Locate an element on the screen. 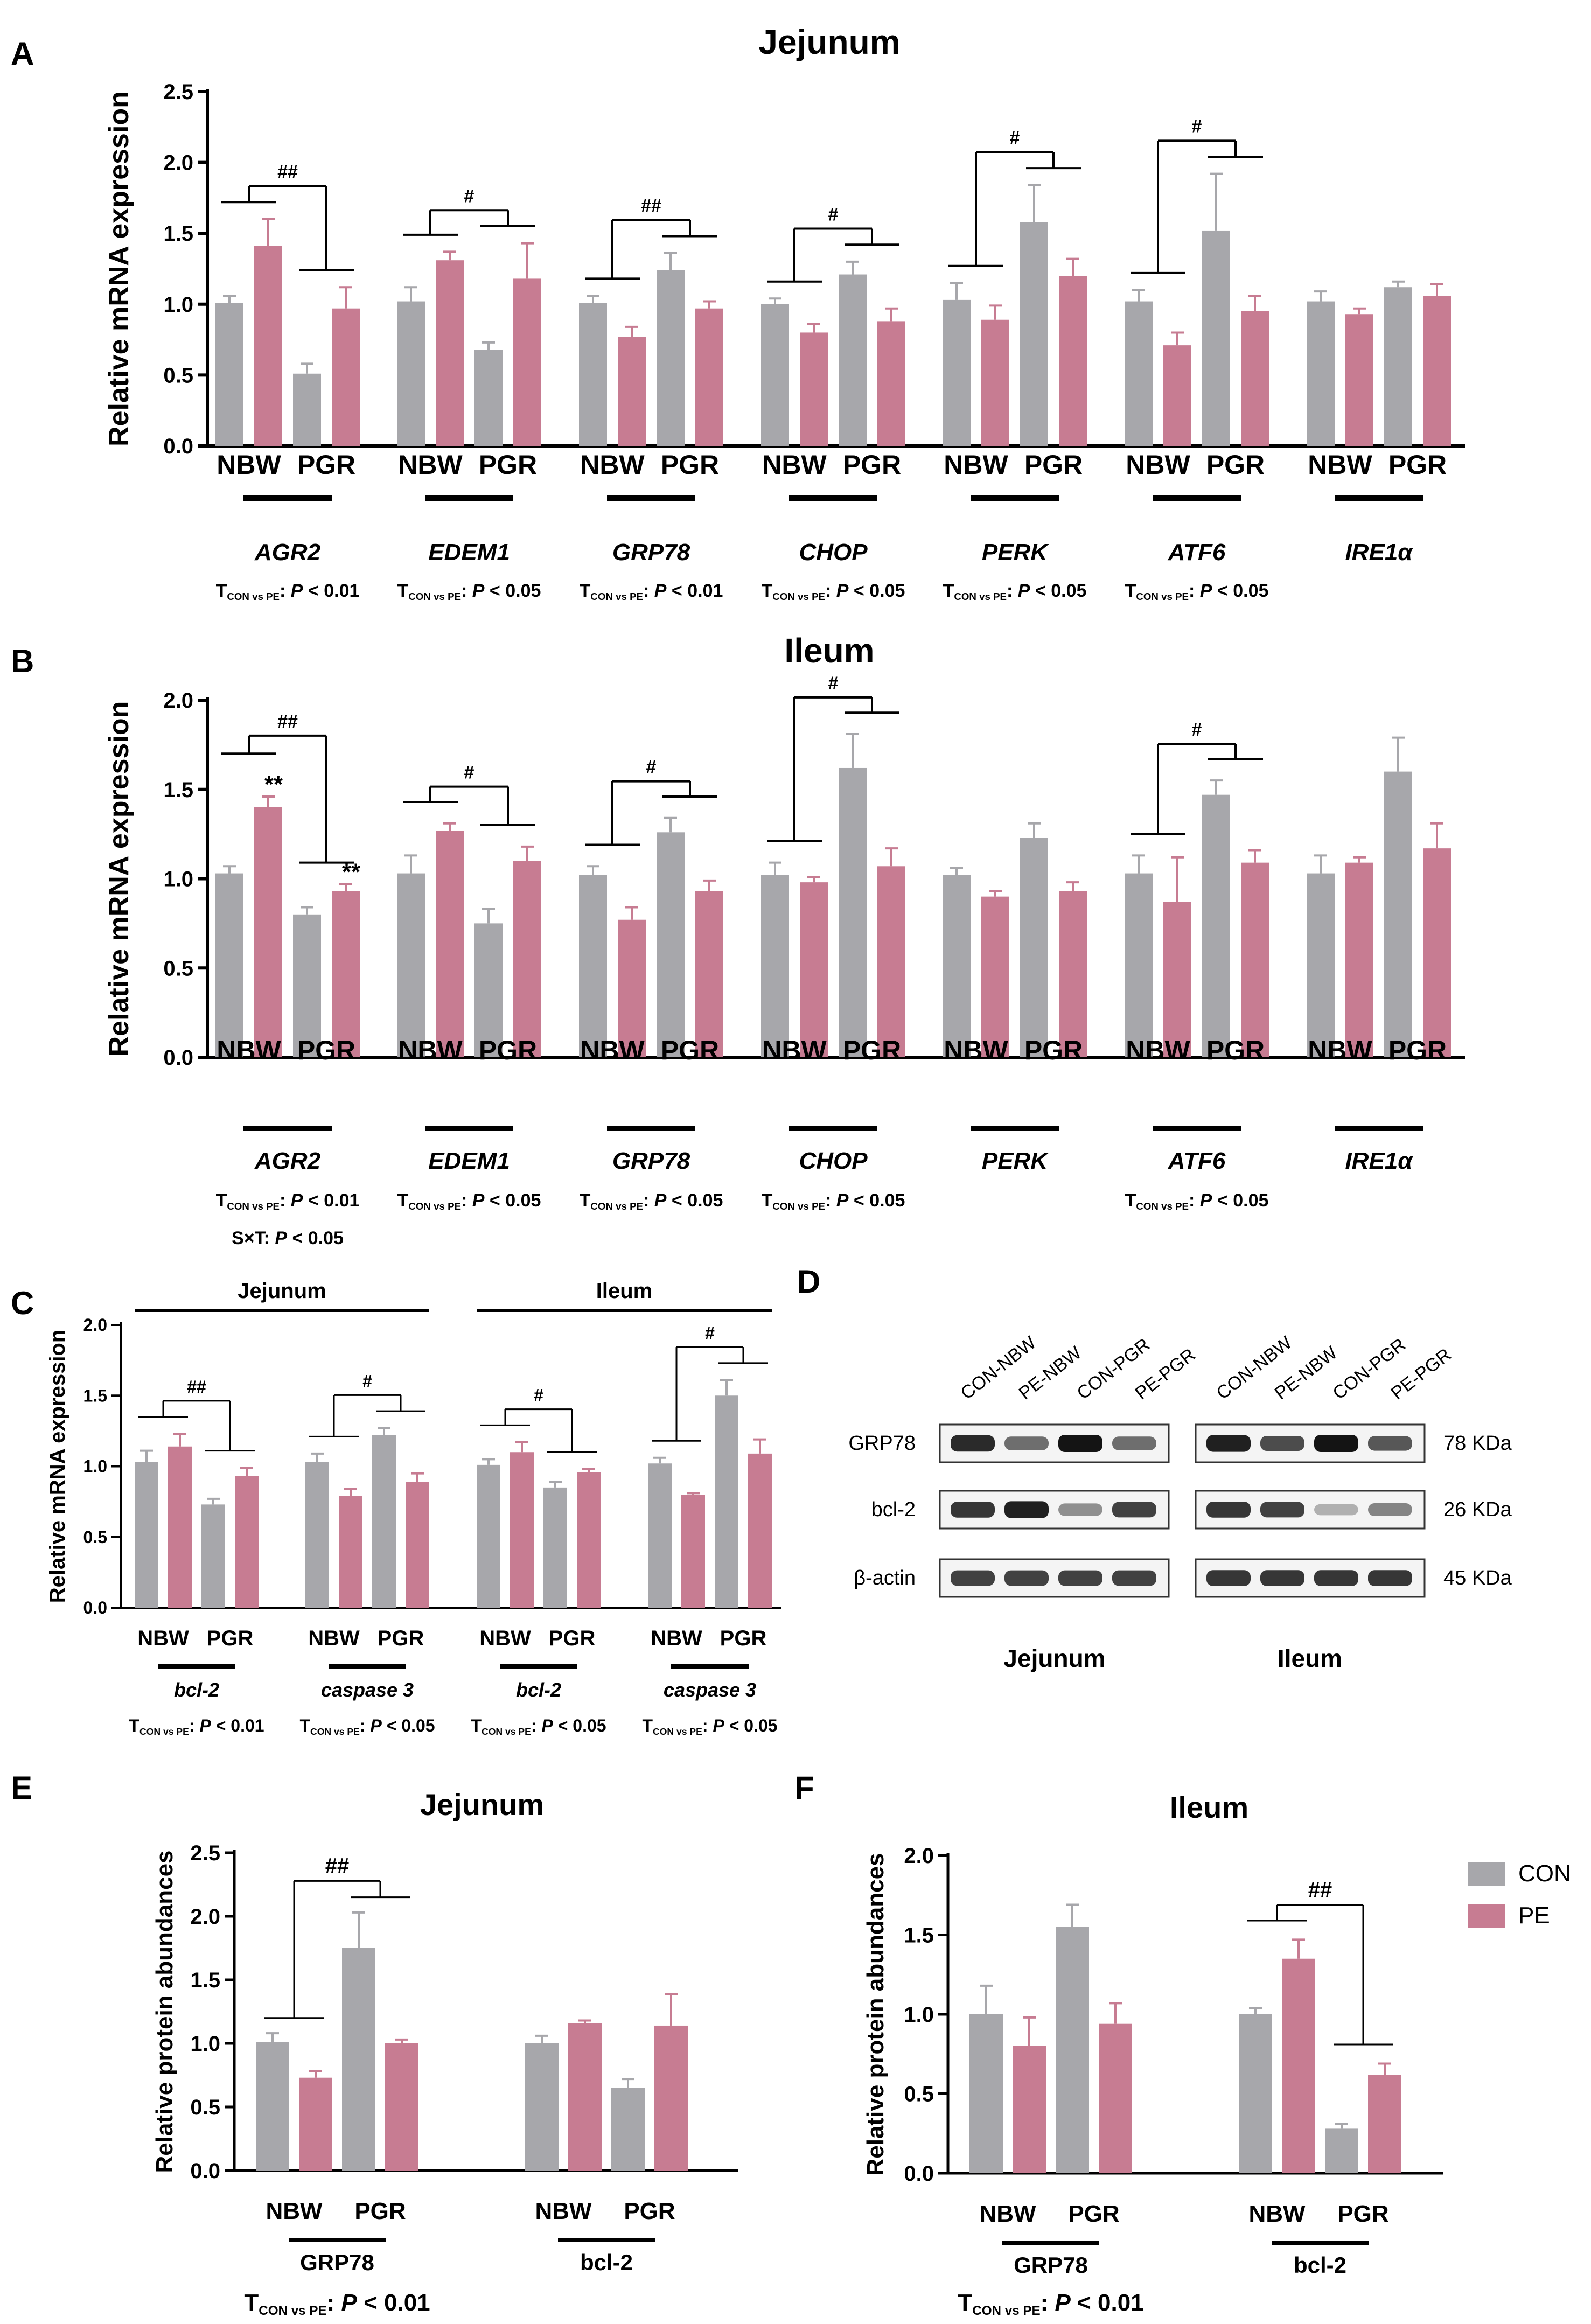 This screenshot has width=1591, height=2324. significance-star-b: ** is located at coordinates (273, 784).